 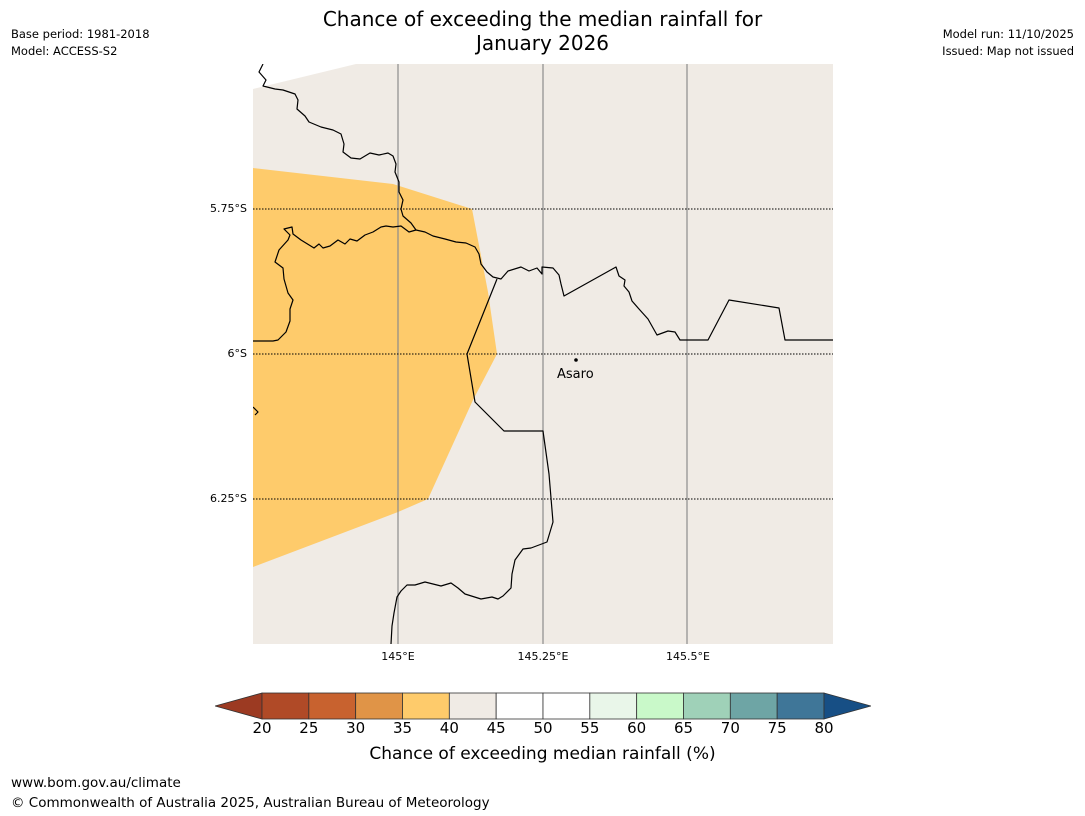 What do you see at coordinates (847, 706) in the screenshot?
I see `colorbar-over-arrow` at bounding box center [847, 706].